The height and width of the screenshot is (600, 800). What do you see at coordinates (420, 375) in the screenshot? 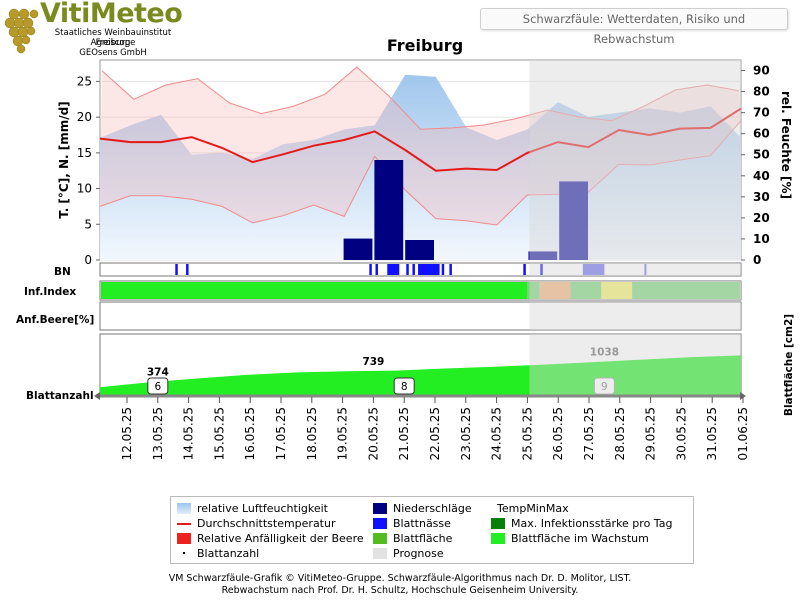
I see `leaf-area-curve` at bounding box center [420, 375].